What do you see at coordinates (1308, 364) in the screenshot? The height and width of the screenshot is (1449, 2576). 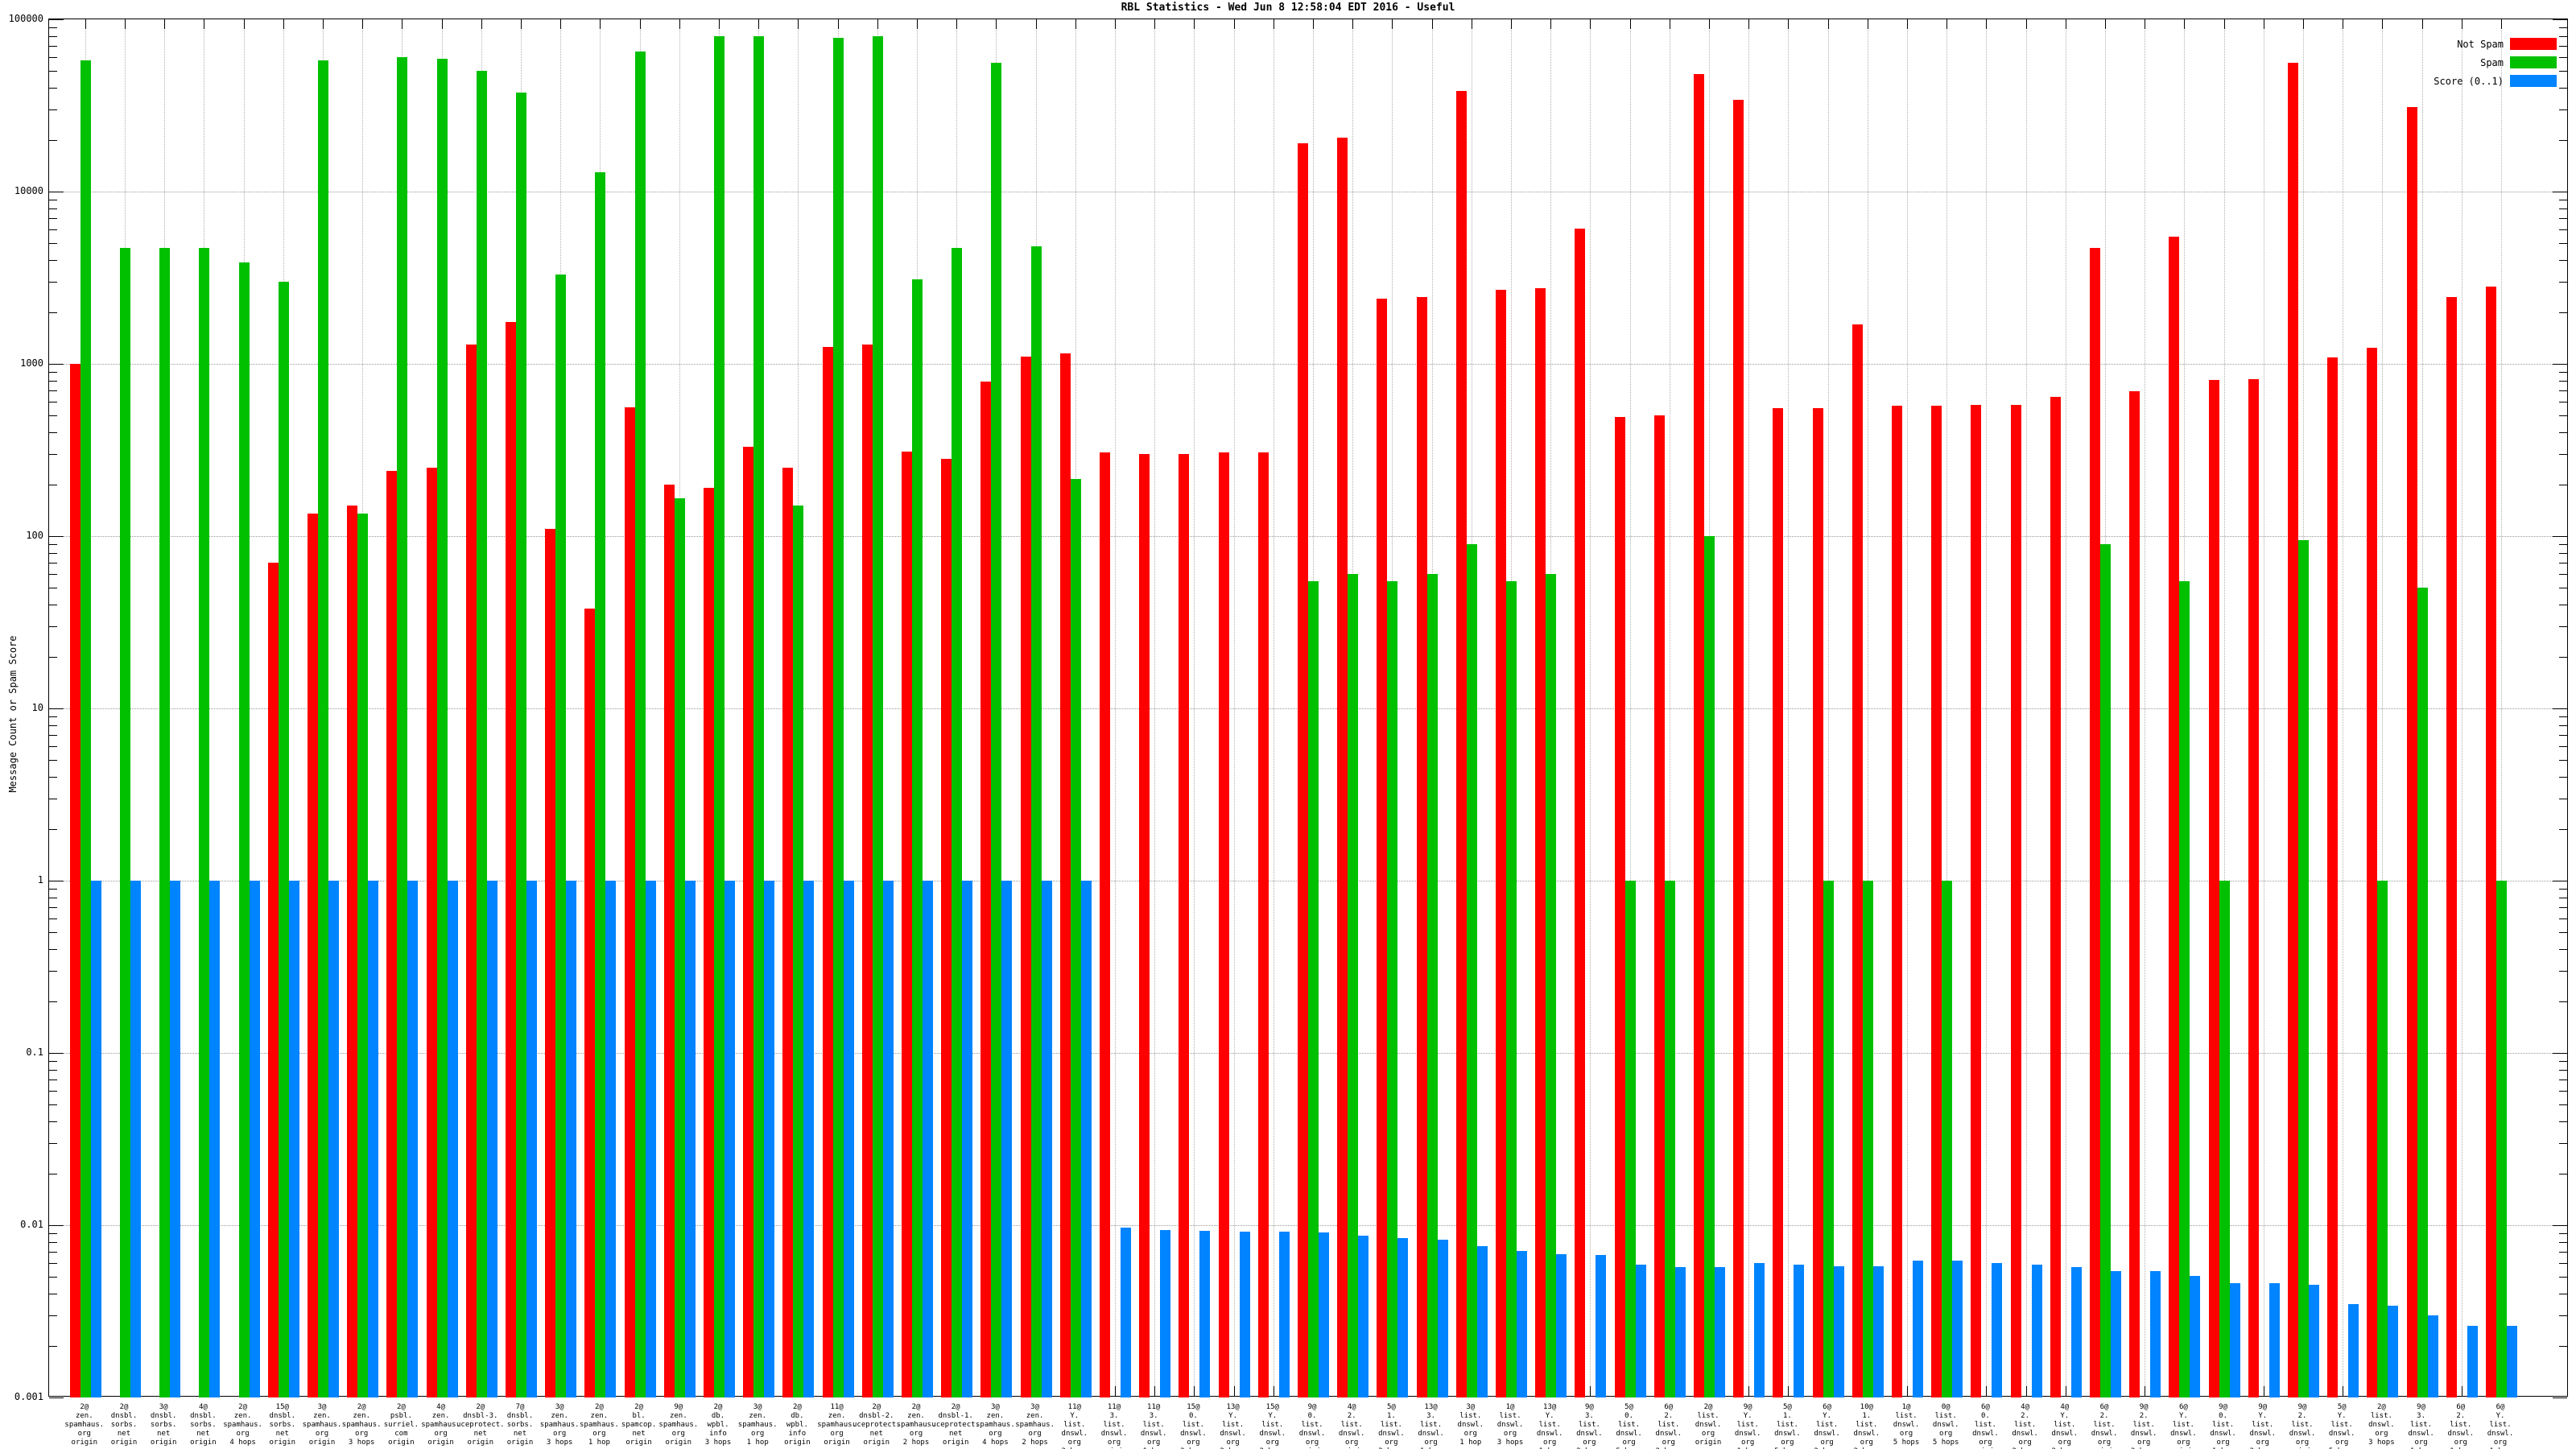 I see `h-gridline` at bounding box center [1308, 364].